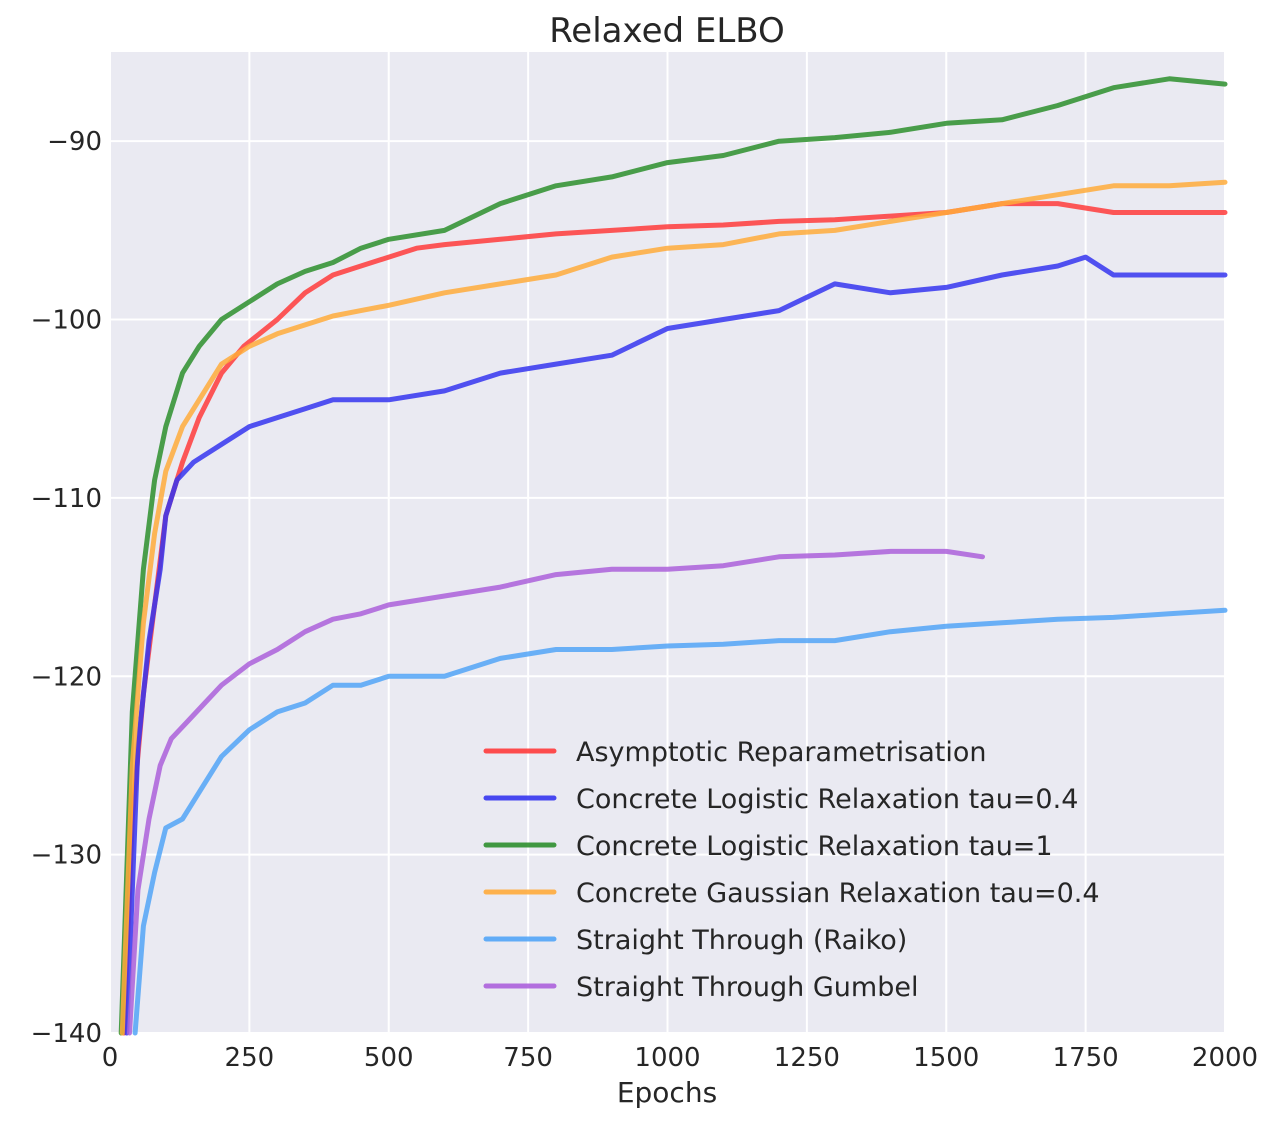  What do you see at coordinates (1086, 1058) in the screenshot?
I see `x-tick-label: 1750` at bounding box center [1086, 1058].